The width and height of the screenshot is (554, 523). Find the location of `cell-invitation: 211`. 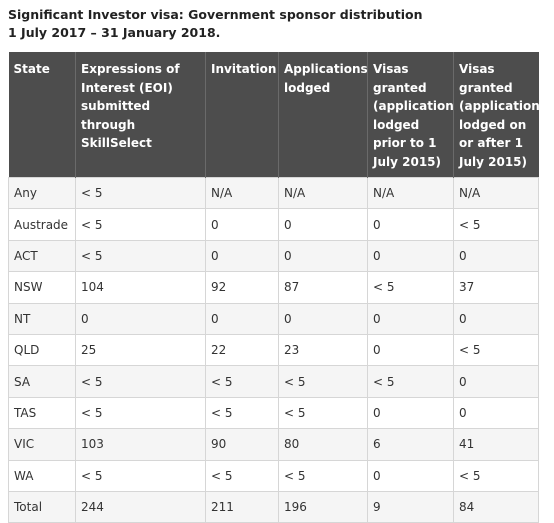

cell-invitation: 211 is located at coordinates (242, 506).